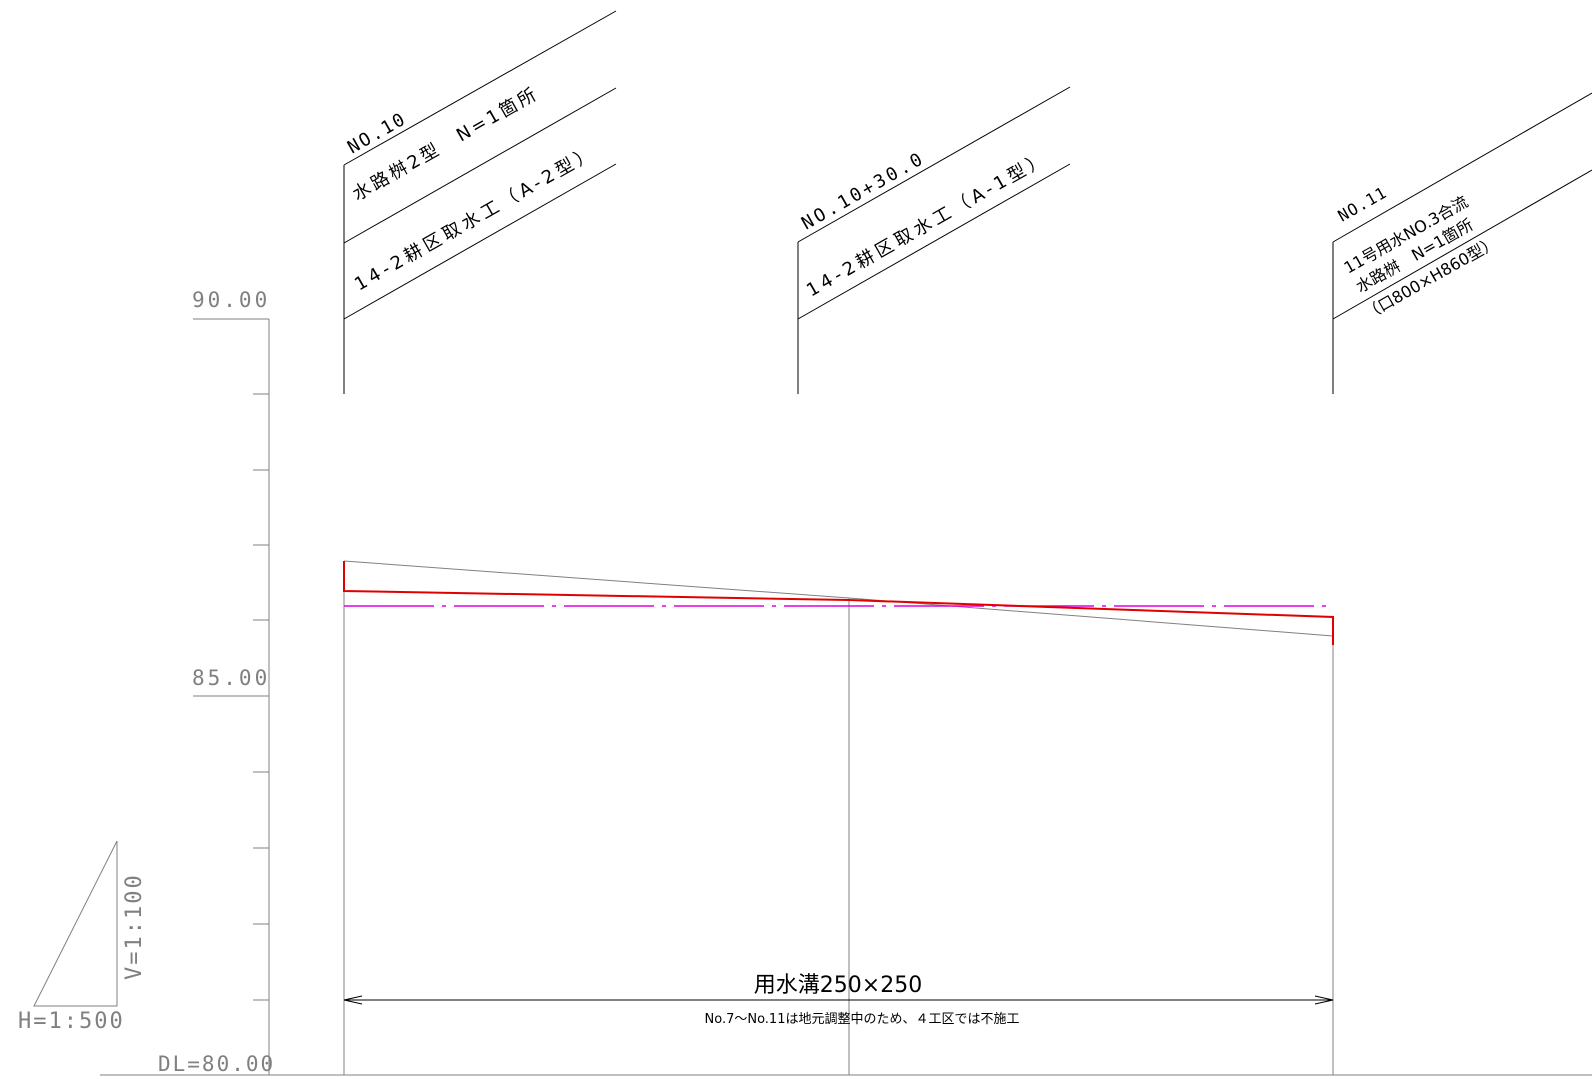  I want to click on station-no11-name: NO.11, so click(1363, 204).